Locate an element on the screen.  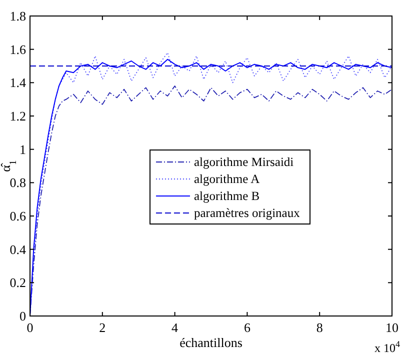
y-tick-label: 1.8 is located at coordinates (18, 16).